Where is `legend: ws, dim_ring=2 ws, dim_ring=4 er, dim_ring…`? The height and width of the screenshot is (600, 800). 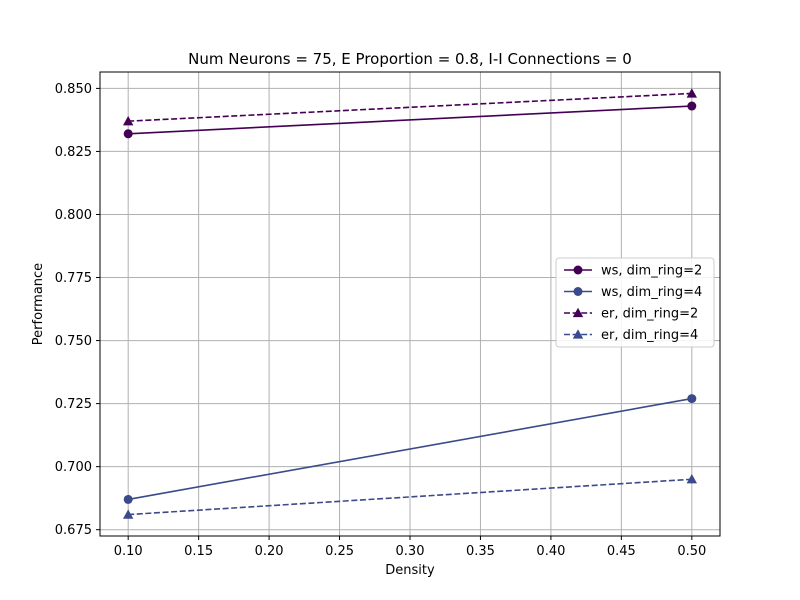 legend: ws, dim_ring=2 ws, dim_ring=4 er, dim_ring… is located at coordinates (635, 302).